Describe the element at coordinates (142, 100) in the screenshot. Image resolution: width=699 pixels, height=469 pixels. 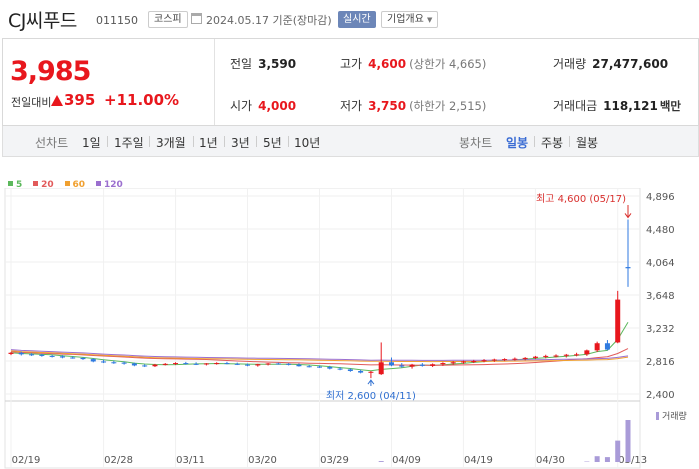
I see `price-change-percent: +11.00%` at that location.